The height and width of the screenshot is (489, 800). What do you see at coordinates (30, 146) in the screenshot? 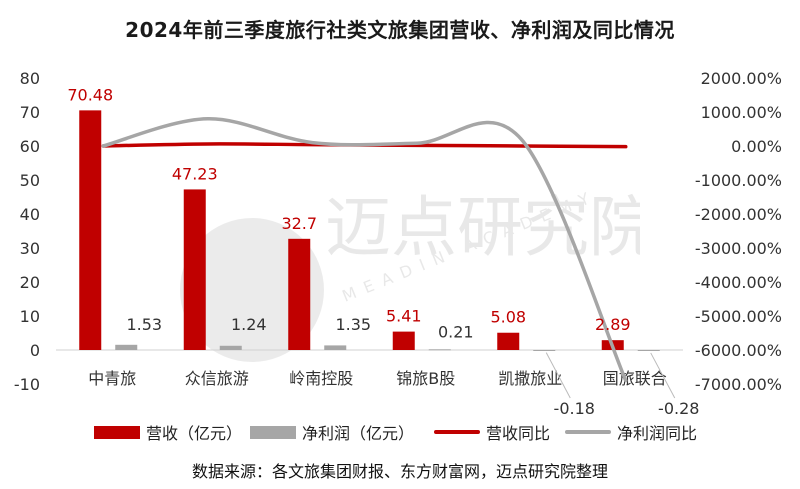
I see `y-left-tick-label: 60` at bounding box center [30, 146].